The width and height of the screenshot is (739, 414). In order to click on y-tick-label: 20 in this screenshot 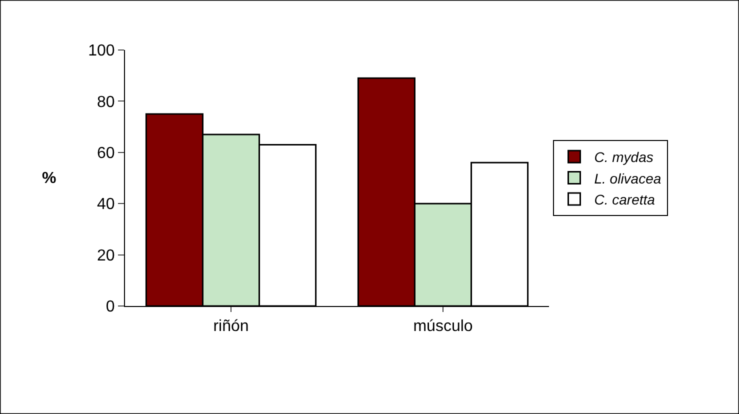, I will do `click(106, 255)`.